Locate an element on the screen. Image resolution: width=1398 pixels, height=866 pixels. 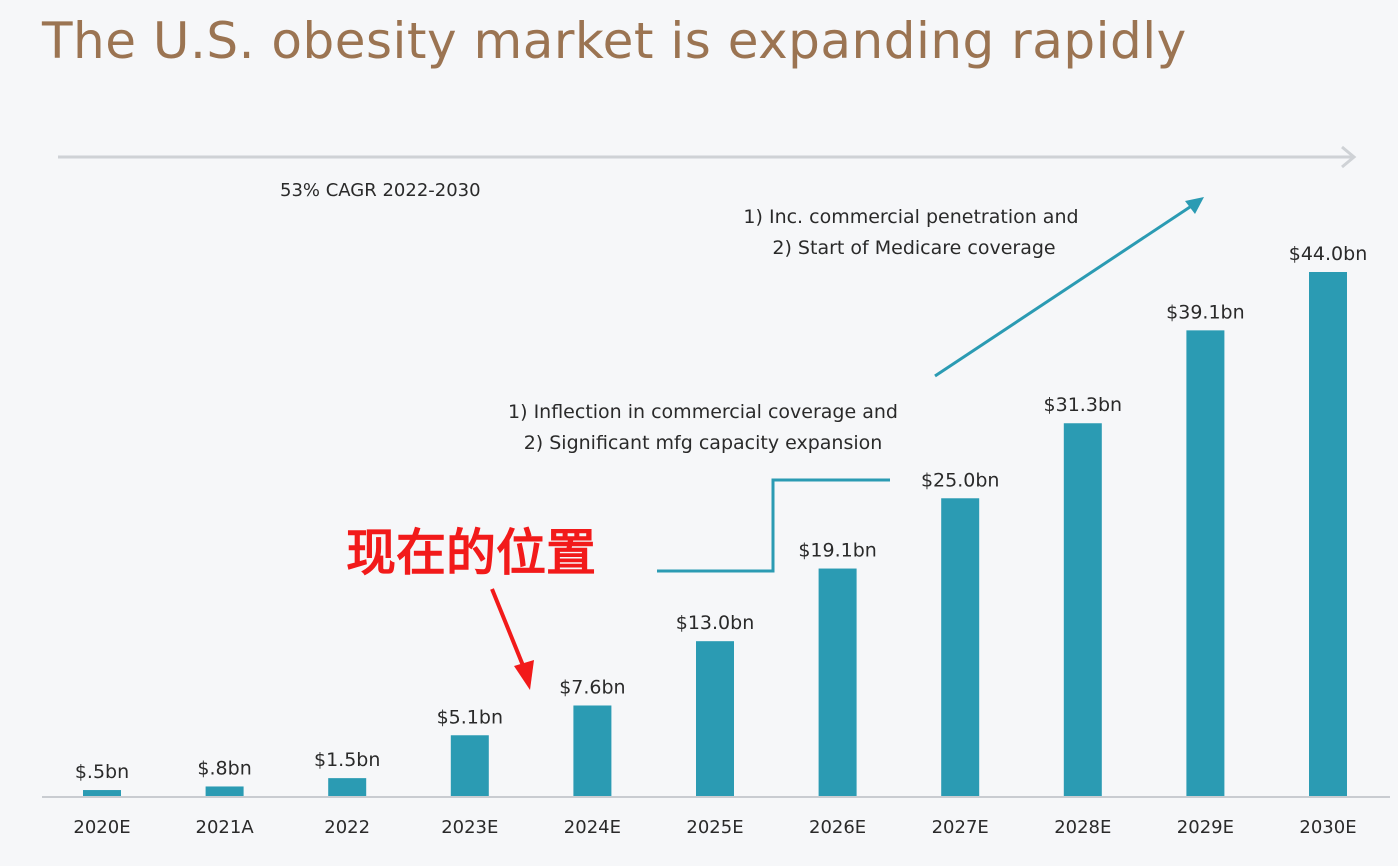
category-label-2026E: 2026E is located at coordinates (837, 827).